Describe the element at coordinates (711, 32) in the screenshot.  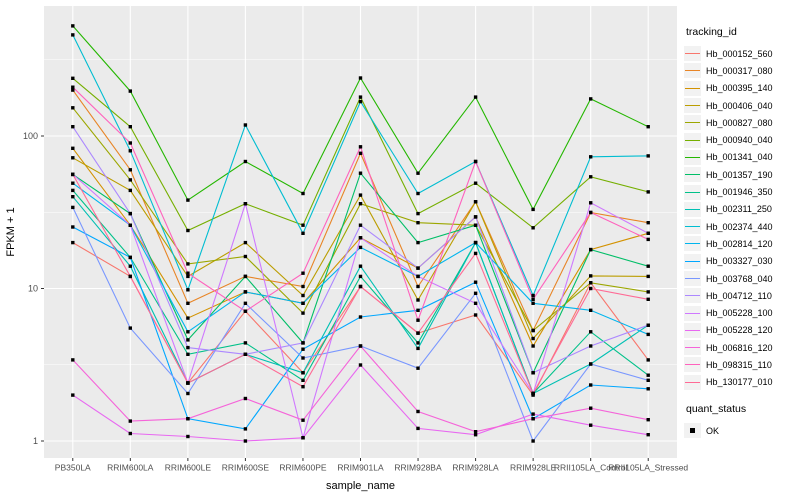
I see `legend-title-tracking-id: tracking_id` at that location.